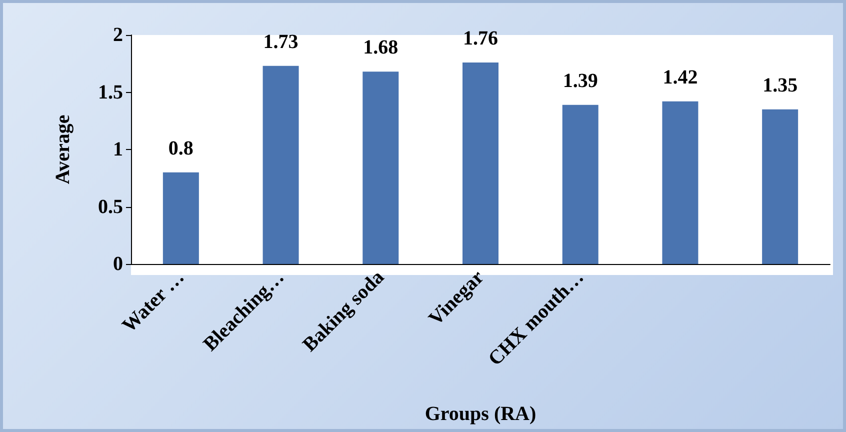 The image size is (846, 432). I want to click on data-label: 1.76, so click(480, 38).